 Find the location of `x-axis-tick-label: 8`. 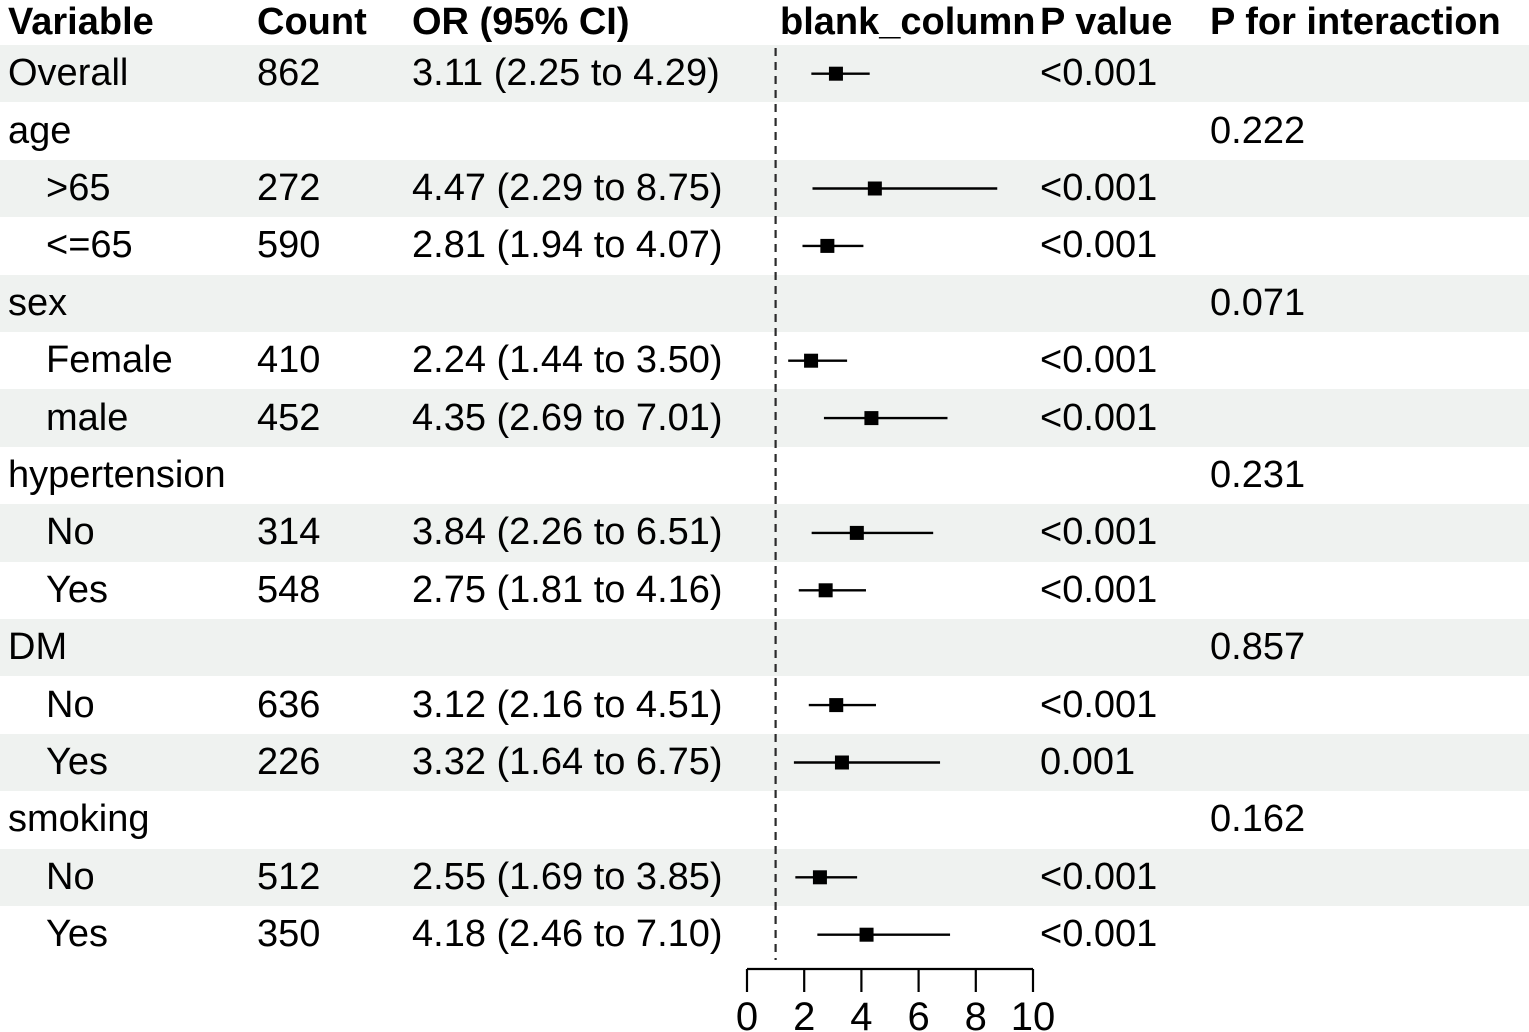

x-axis-tick-label: 8 is located at coordinates (976, 1013).